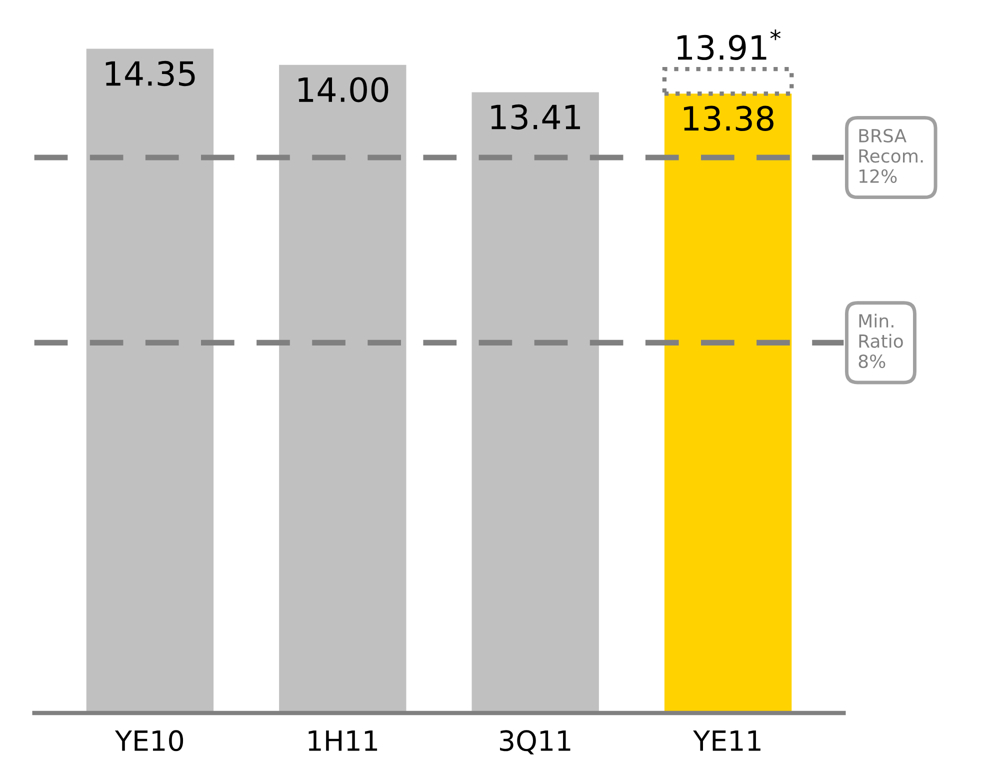  What do you see at coordinates (726, 740) in the screenshot?
I see `x-tick-label: YE11` at bounding box center [726, 740].